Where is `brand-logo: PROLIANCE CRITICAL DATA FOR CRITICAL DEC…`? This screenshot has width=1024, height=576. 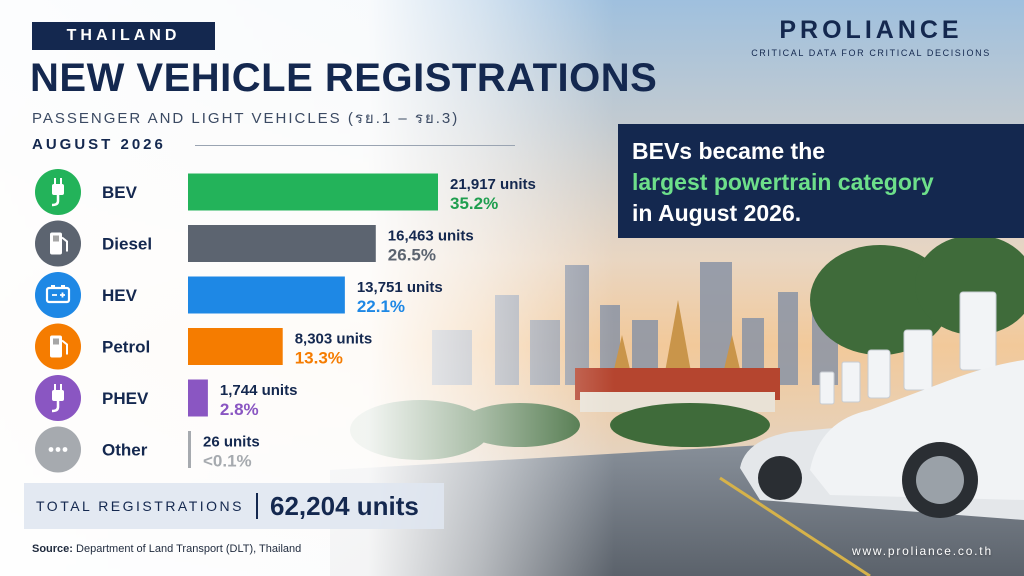
brand-logo: PROLIANCE CRITICAL DATA FOR CRITICAL DEC… is located at coordinates (871, 37).